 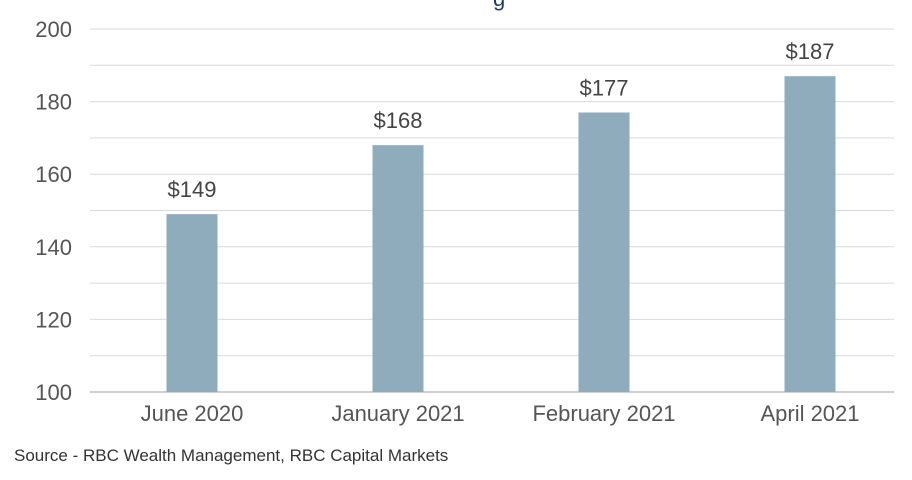 I want to click on x-category-label: June 2020, so click(x=192, y=413).